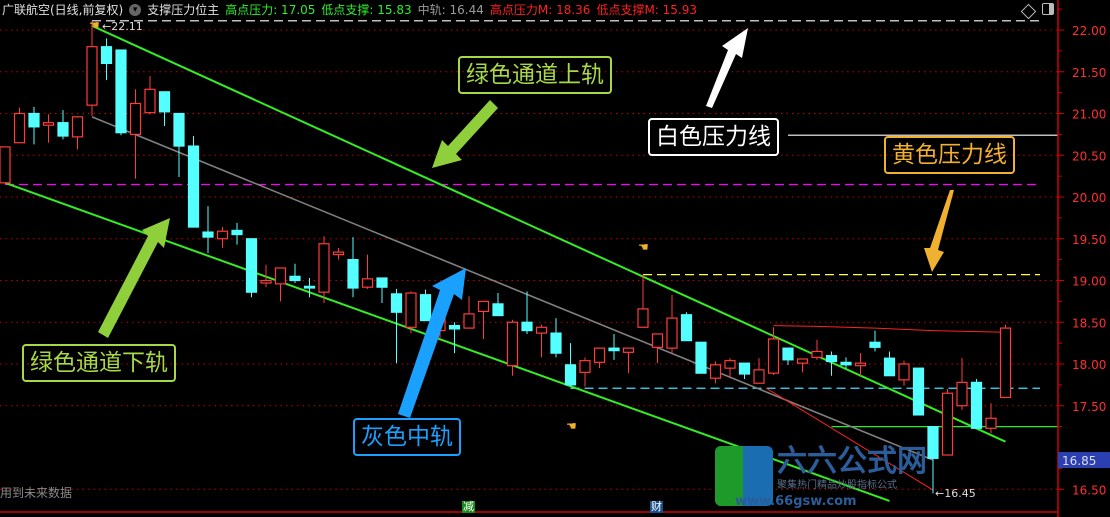  What do you see at coordinates (450, 10) in the screenshot?
I see `indicator-value: 中轨: 16.44` at bounding box center [450, 10].